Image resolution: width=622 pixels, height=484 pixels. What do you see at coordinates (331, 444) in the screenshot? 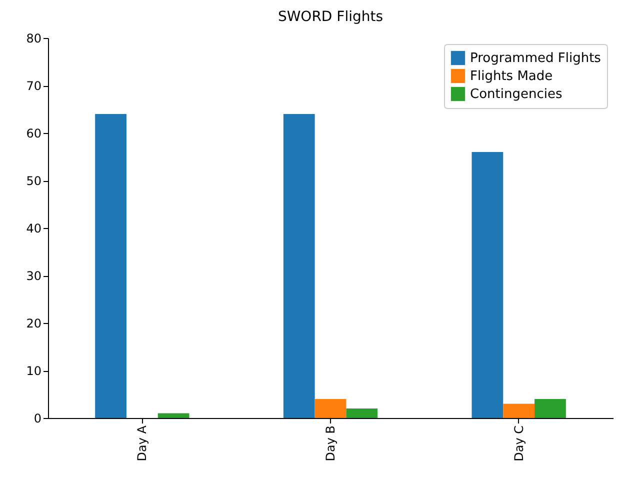
I see `x-tick-label: Day B` at bounding box center [331, 444].